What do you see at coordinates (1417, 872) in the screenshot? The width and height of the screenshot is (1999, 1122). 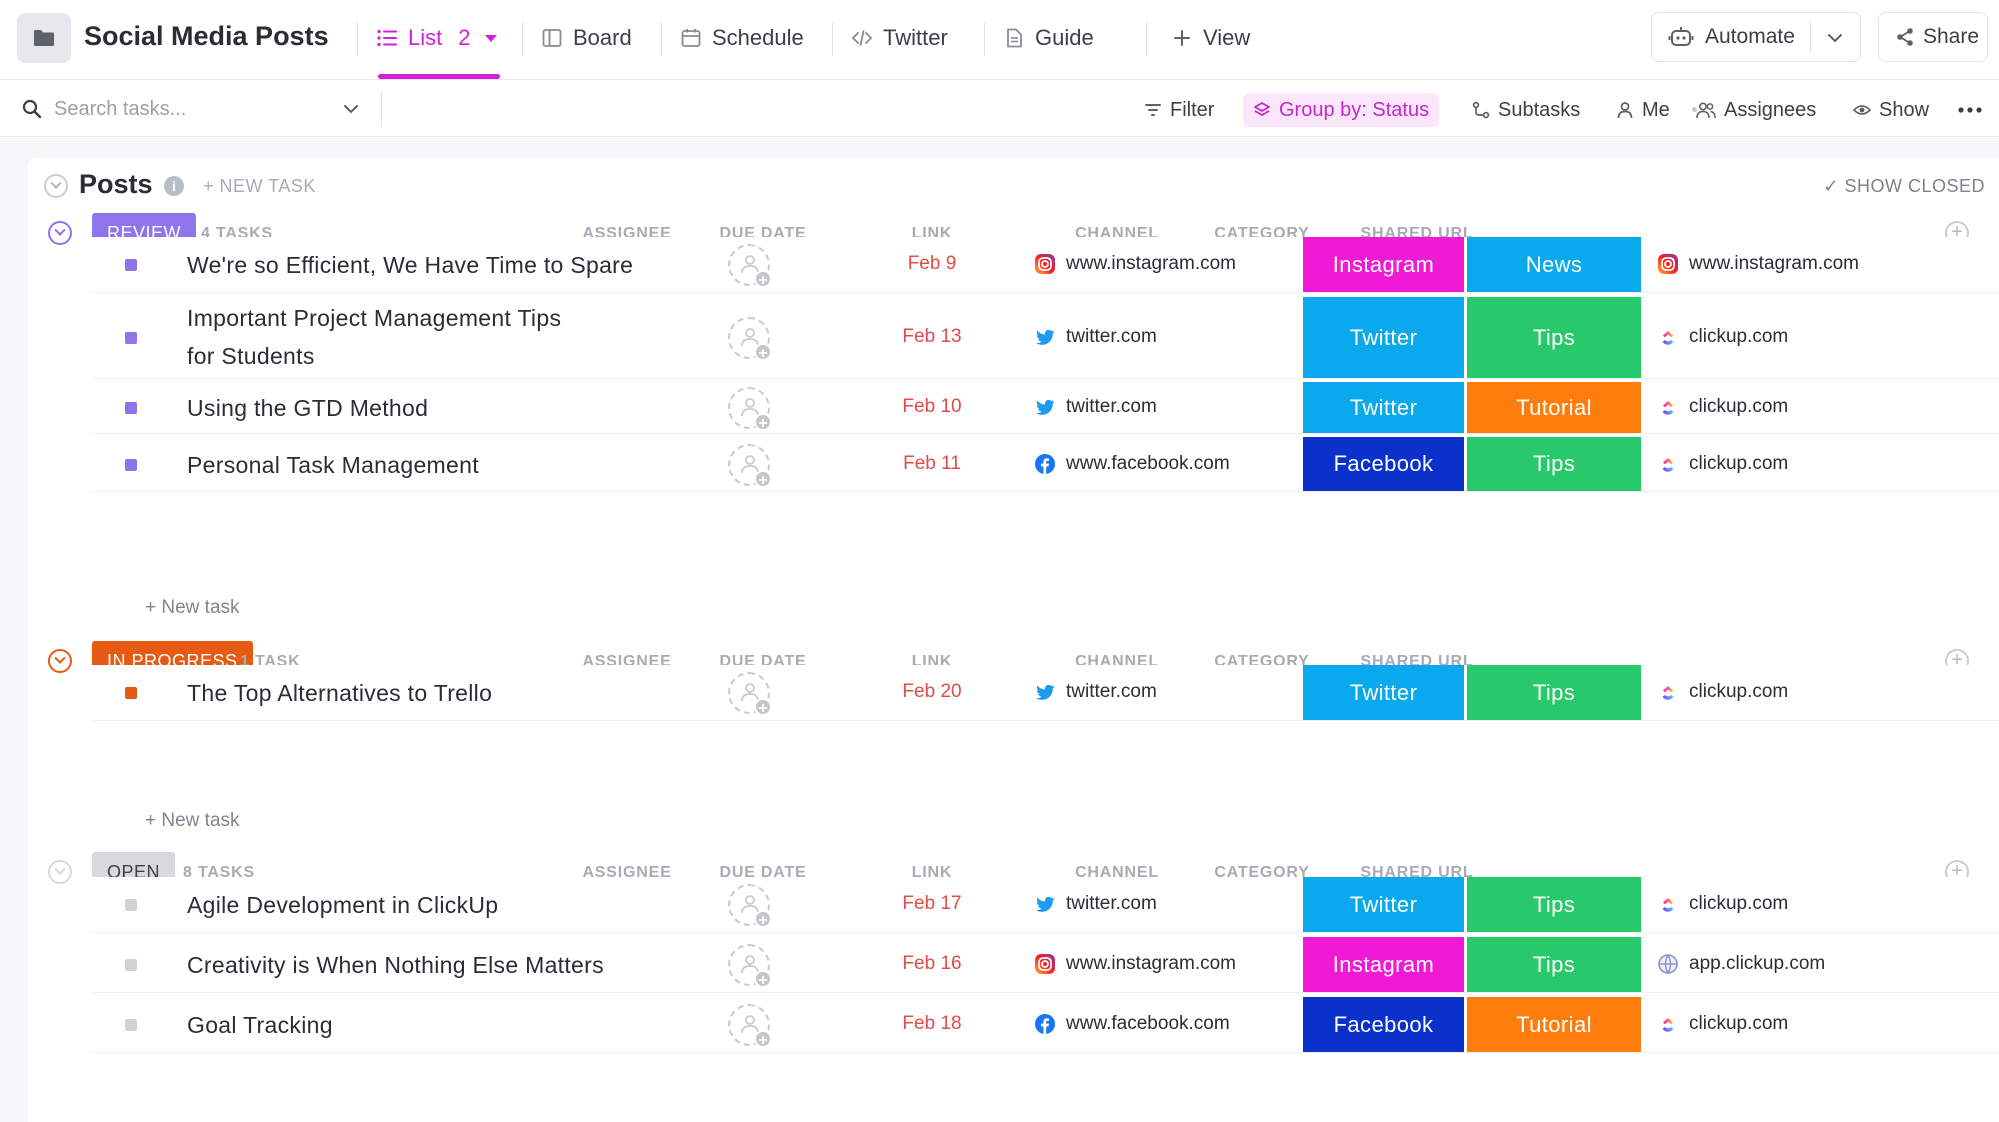 I see `column-header-shared-url: SHARED URL` at bounding box center [1417, 872].